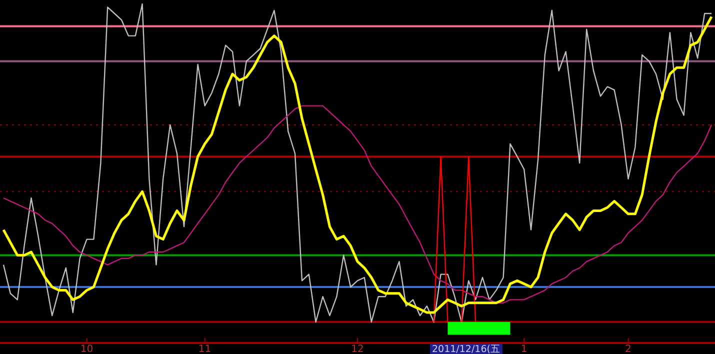 The height and width of the screenshot is (354, 715). I want to click on x-tick-label: 2, so click(628, 349).